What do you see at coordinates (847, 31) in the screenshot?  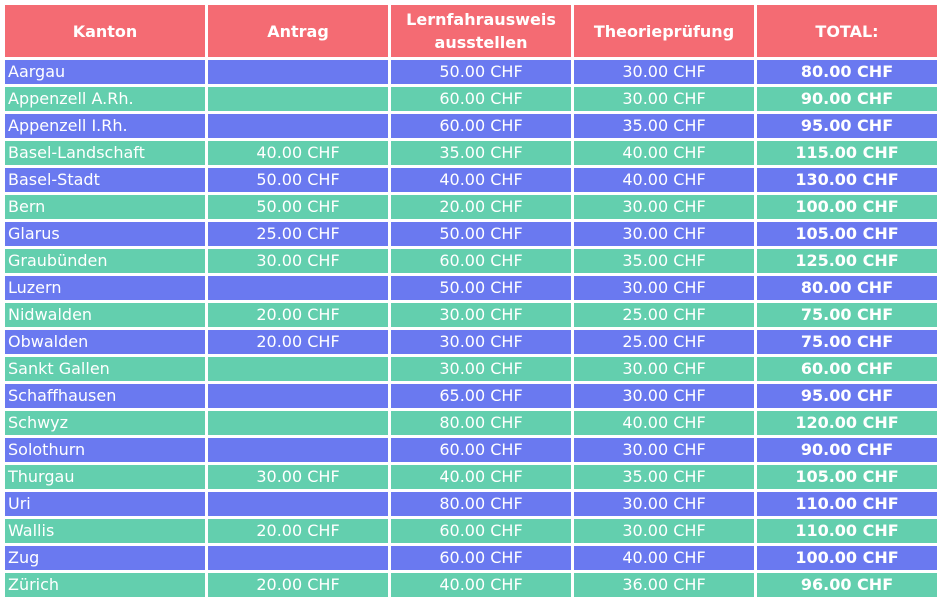 I see `header-total: TOTAL:` at bounding box center [847, 31].